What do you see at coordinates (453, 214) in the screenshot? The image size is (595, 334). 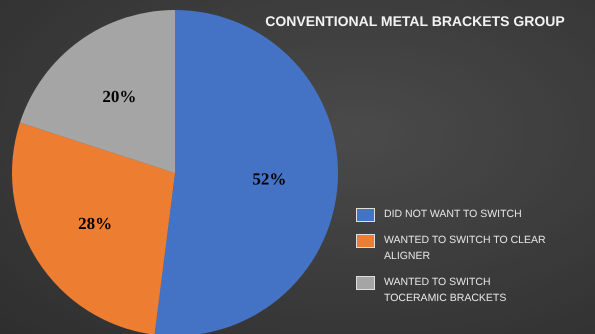 I see `slice-label: DID NOT WANT TO SWITCH` at bounding box center [453, 214].